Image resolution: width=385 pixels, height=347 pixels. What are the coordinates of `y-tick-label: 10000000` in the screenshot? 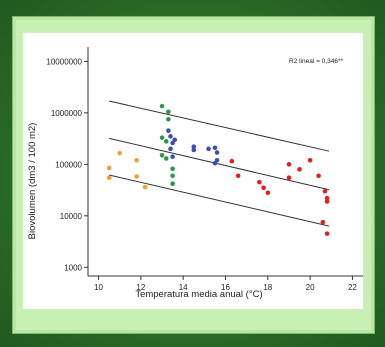 It's located at (64, 61).